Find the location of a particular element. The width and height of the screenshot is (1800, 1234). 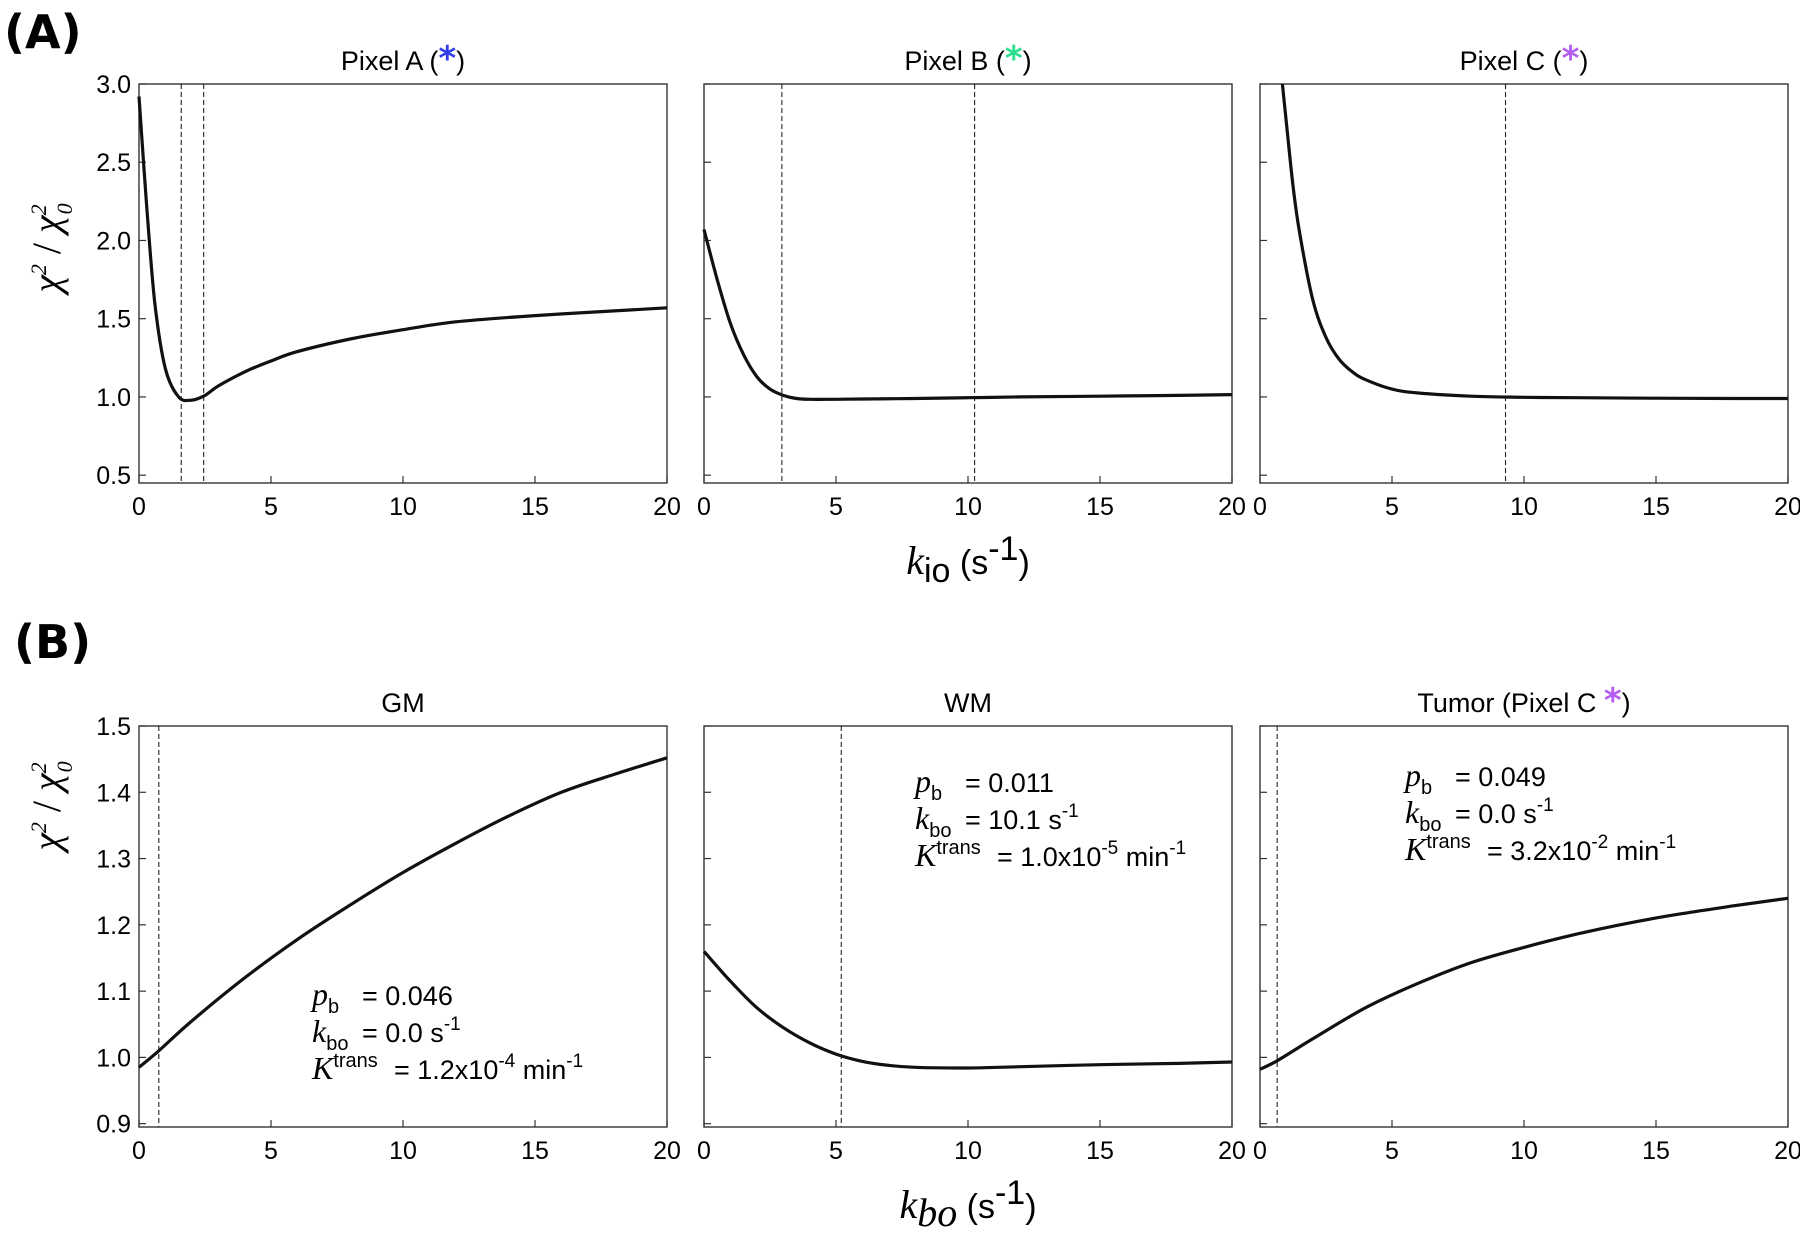

subplot-title: WM is located at coordinates (968, 703).